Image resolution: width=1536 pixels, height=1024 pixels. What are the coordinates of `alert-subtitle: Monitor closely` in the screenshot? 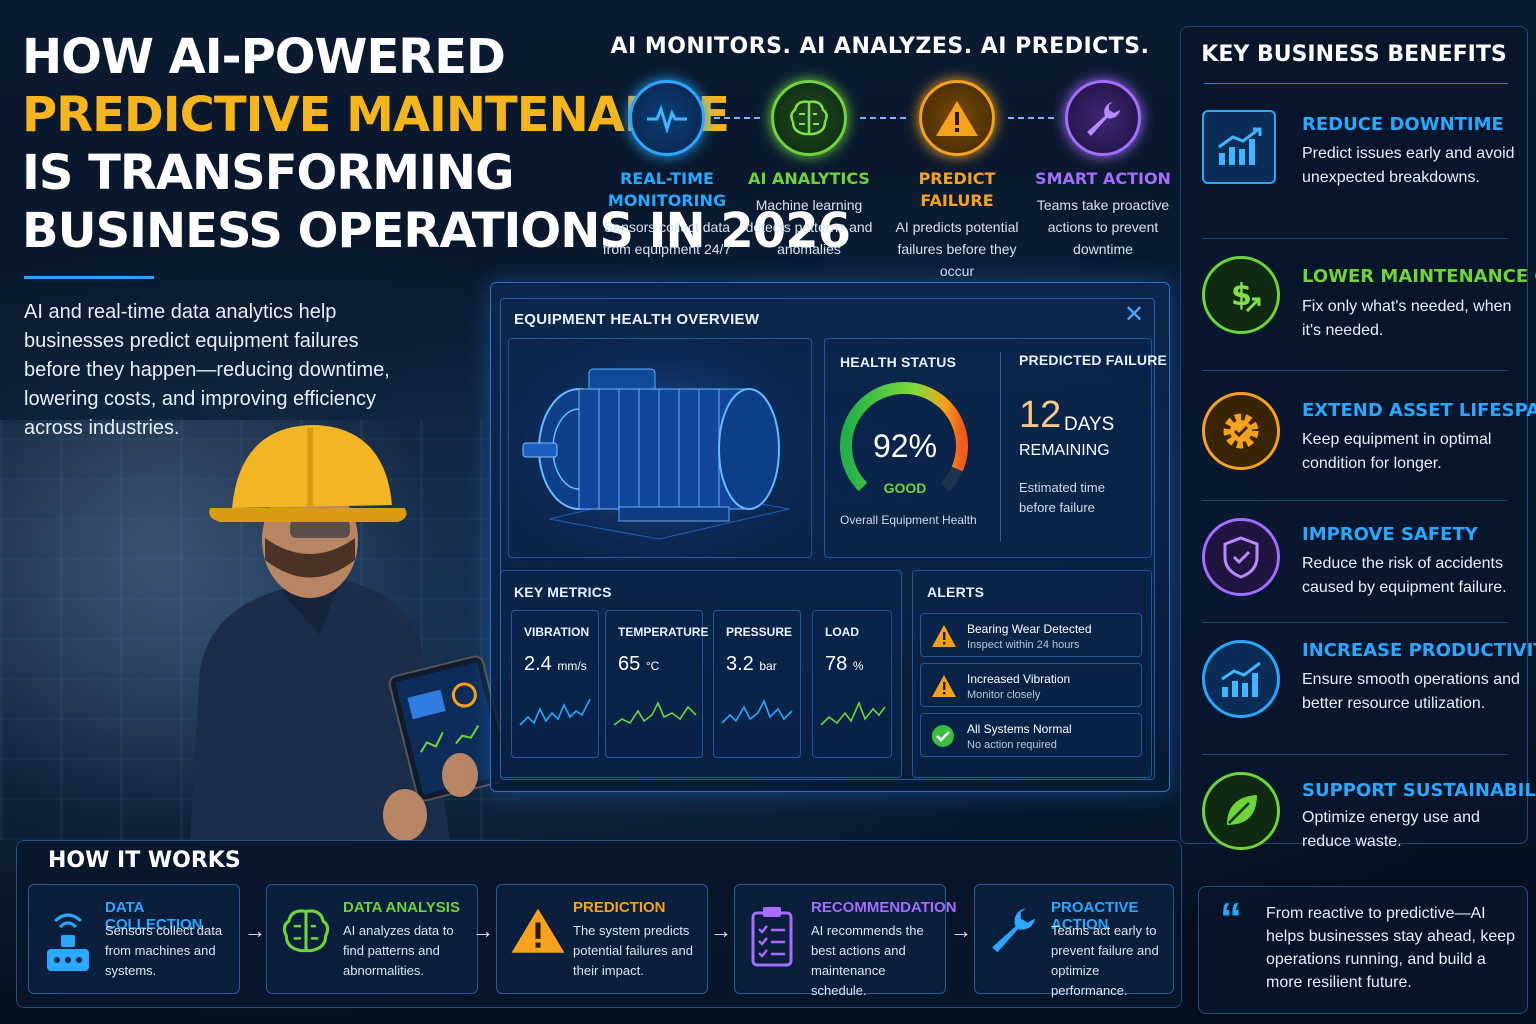 It's located at (1004, 695).